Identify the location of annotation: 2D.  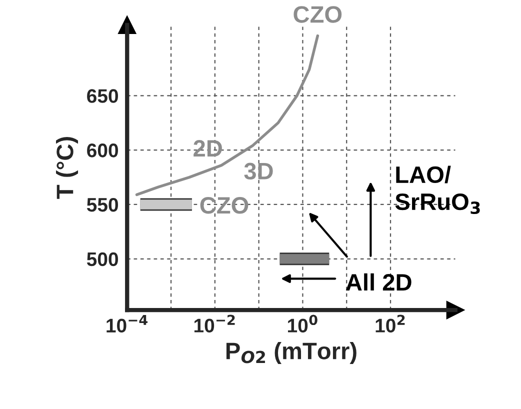
(208, 148).